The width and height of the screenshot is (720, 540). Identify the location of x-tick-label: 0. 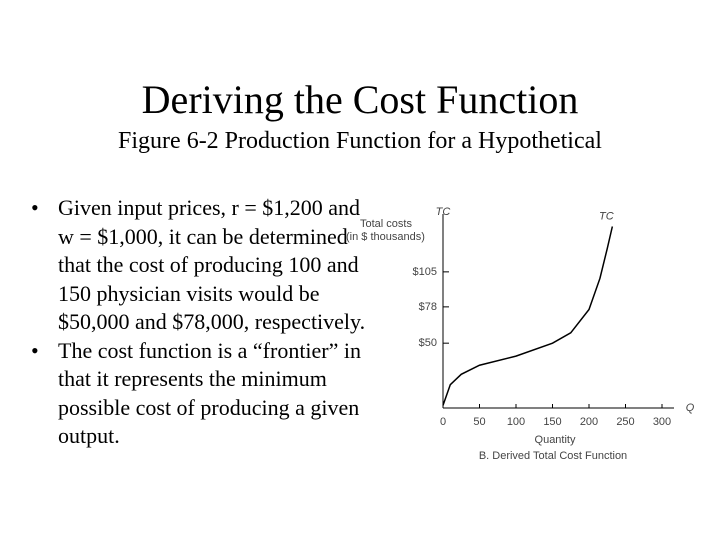
(443, 422).